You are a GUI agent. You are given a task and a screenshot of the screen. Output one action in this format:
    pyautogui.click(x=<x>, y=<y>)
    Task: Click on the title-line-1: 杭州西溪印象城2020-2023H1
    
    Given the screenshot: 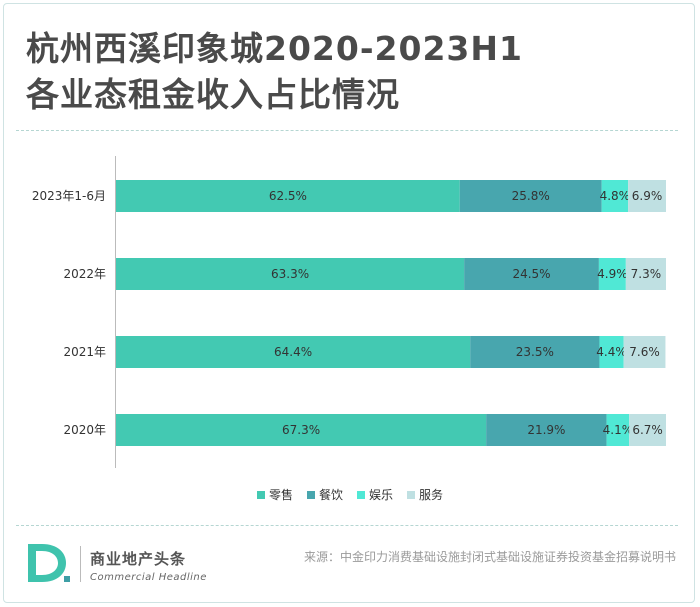 What is the action you would take?
    pyautogui.click(x=274, y=48)
    